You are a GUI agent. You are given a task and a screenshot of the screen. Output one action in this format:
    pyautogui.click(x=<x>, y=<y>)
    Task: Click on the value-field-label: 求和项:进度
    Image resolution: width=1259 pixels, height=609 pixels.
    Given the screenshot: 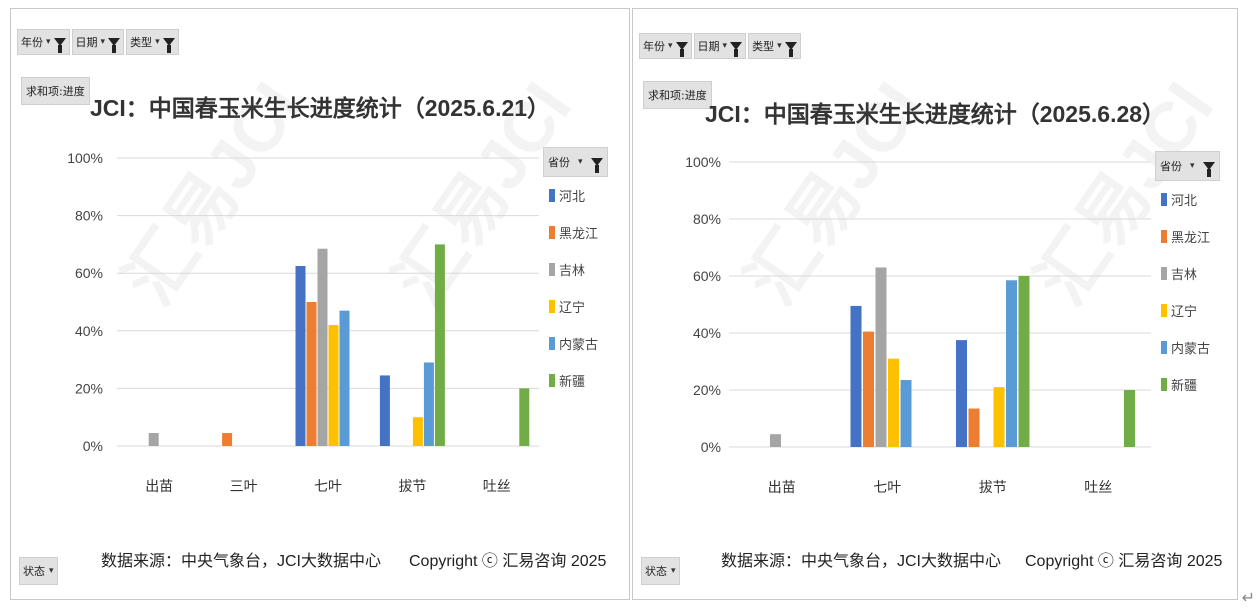 What is the action you would take?
    pyautogui.click(x=677, y=95)
    